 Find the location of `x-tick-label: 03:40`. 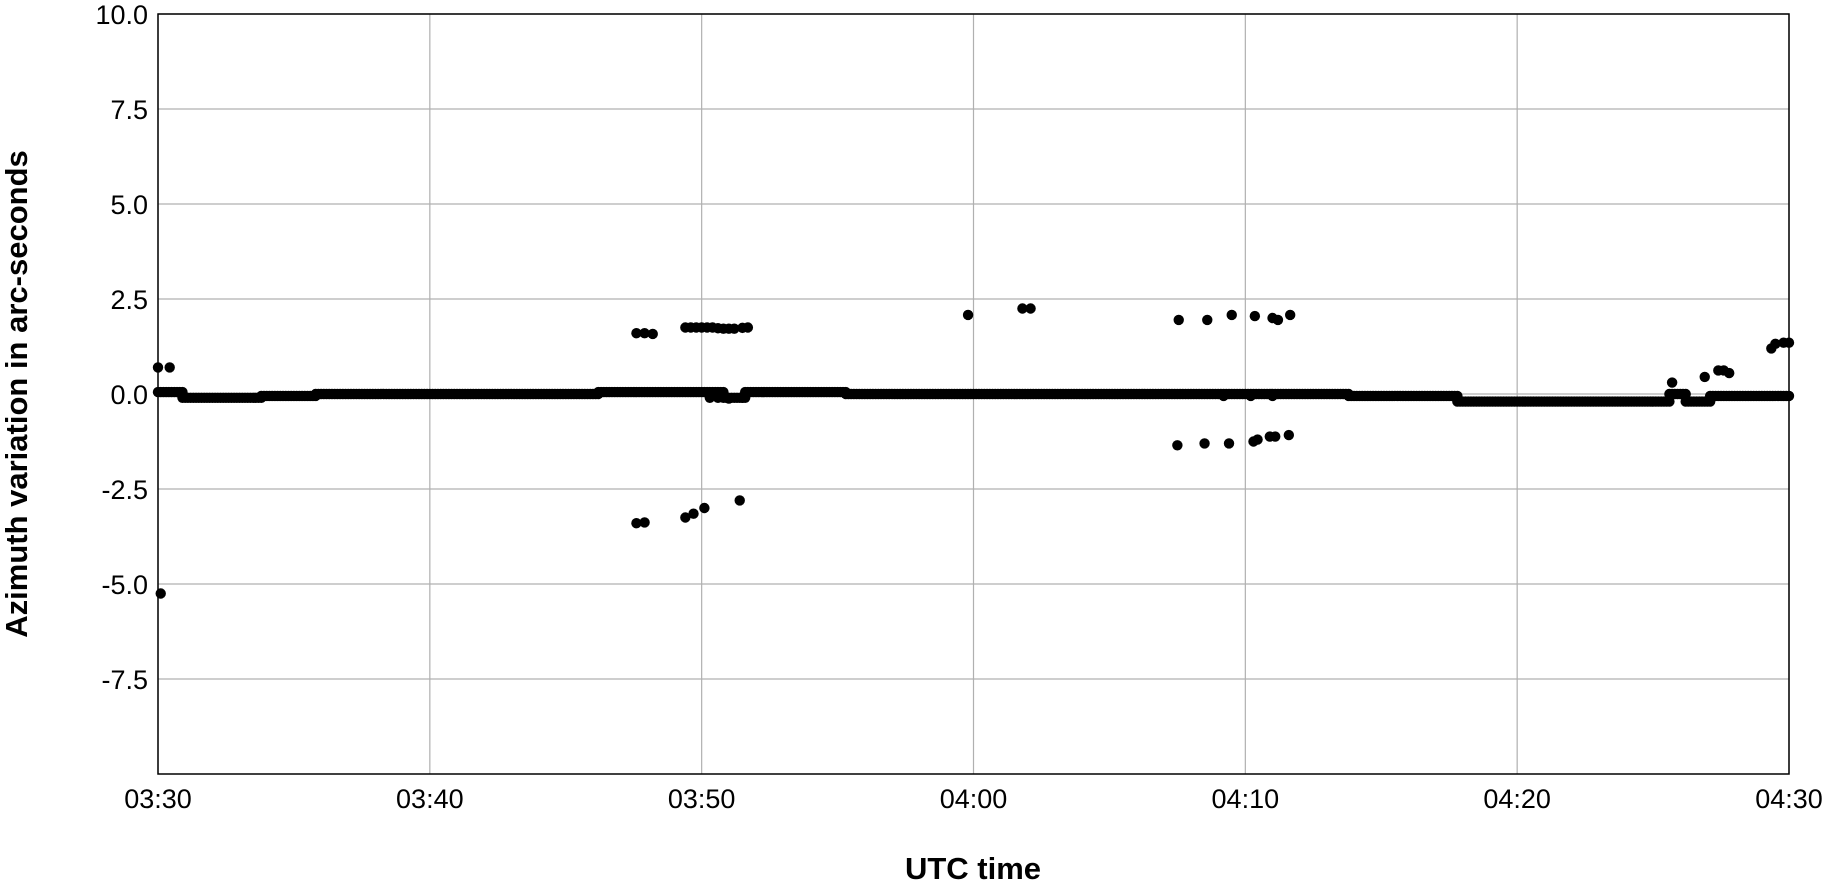

x-tick-label: 03:40 is located at coordinates (430, 799).